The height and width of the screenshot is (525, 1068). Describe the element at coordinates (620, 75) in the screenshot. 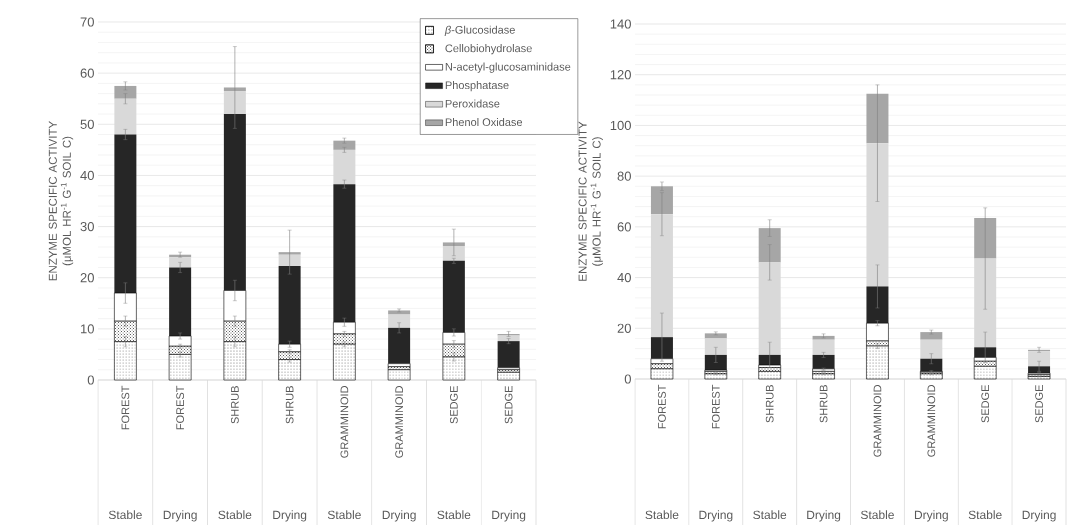

I see `y-tick-label: 120` at that location.